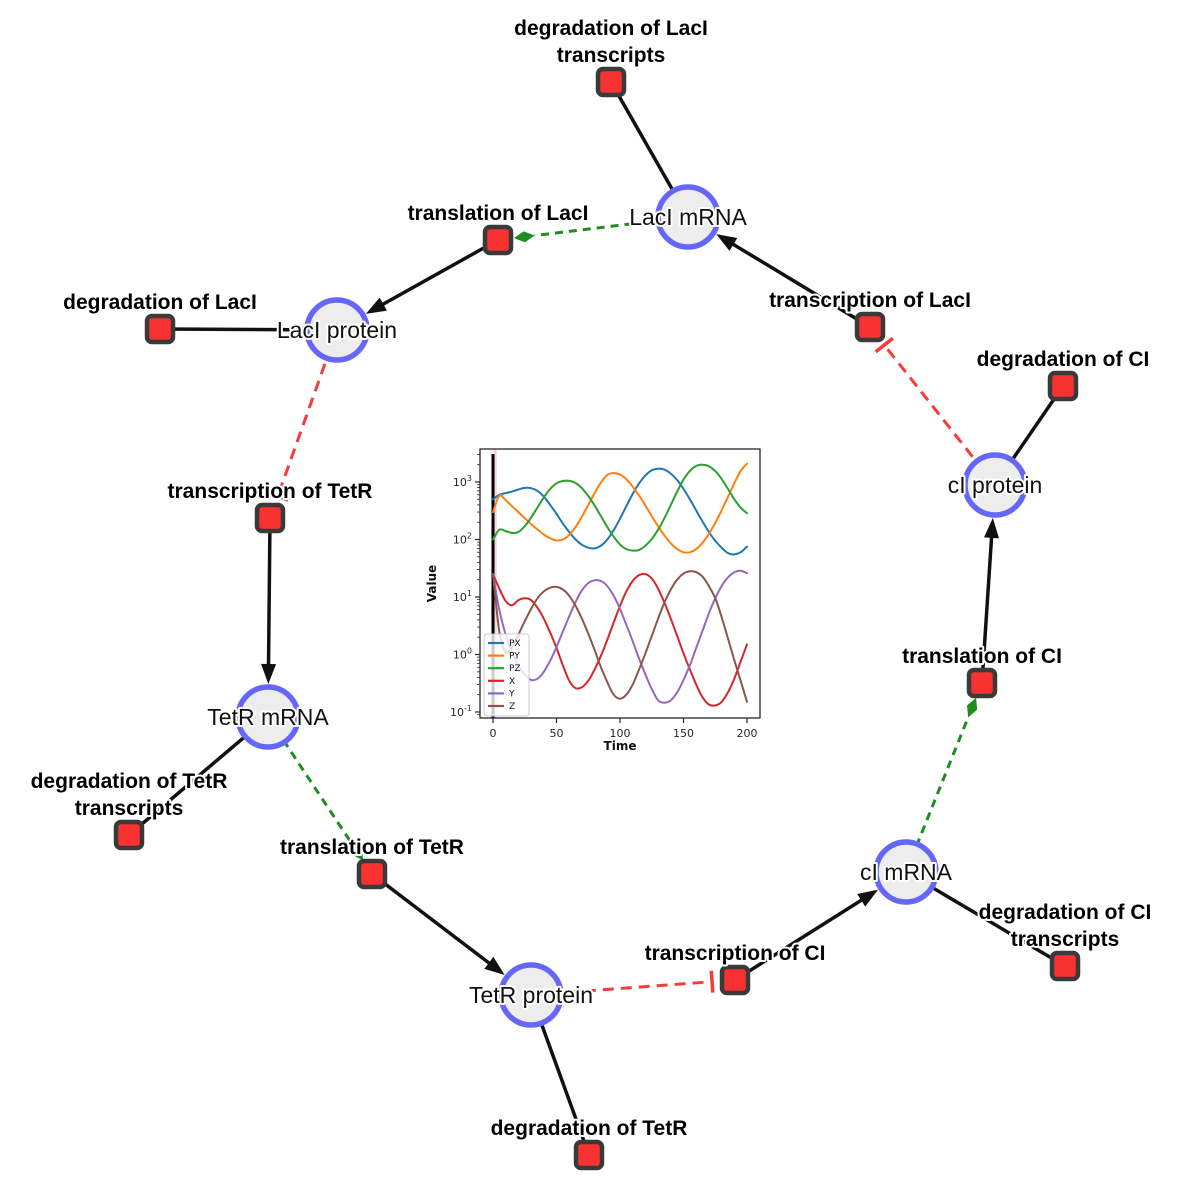 The image size is (1189, 1200). I want to click on species-label-laci-protein: LacI protein, so click(337, 330).